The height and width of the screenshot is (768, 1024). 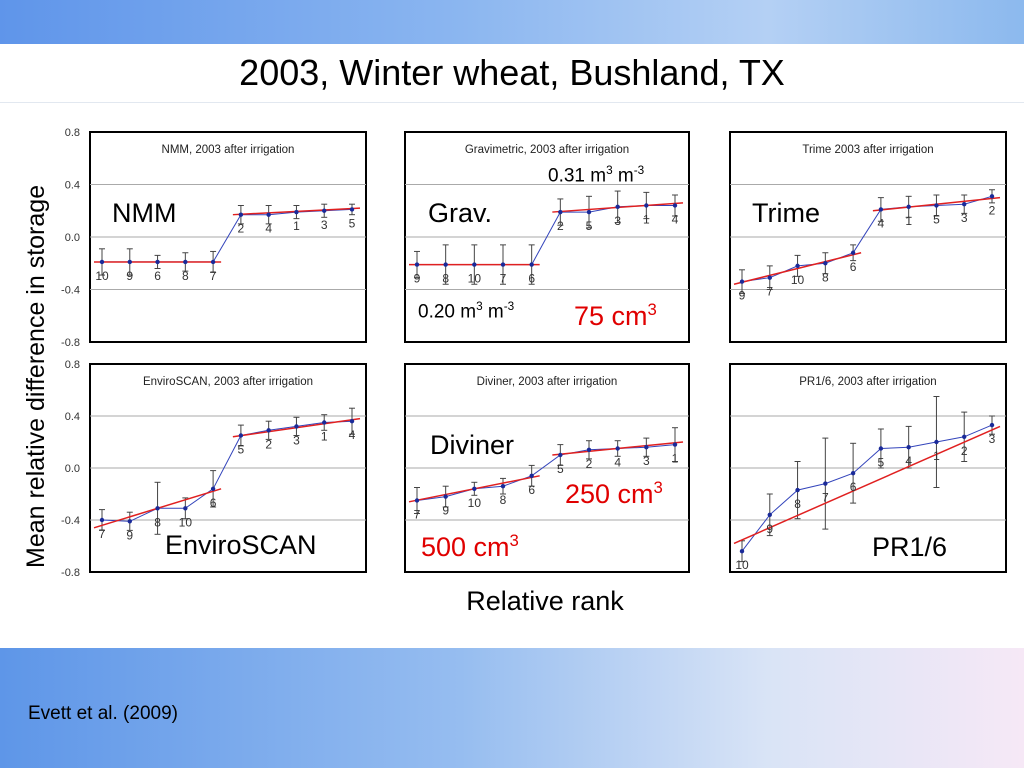 What do you see at coordinates (615, 315) in the screenshot?
I see `annotation-75cm3: 75 cm3` at bounding box center [615, 315].